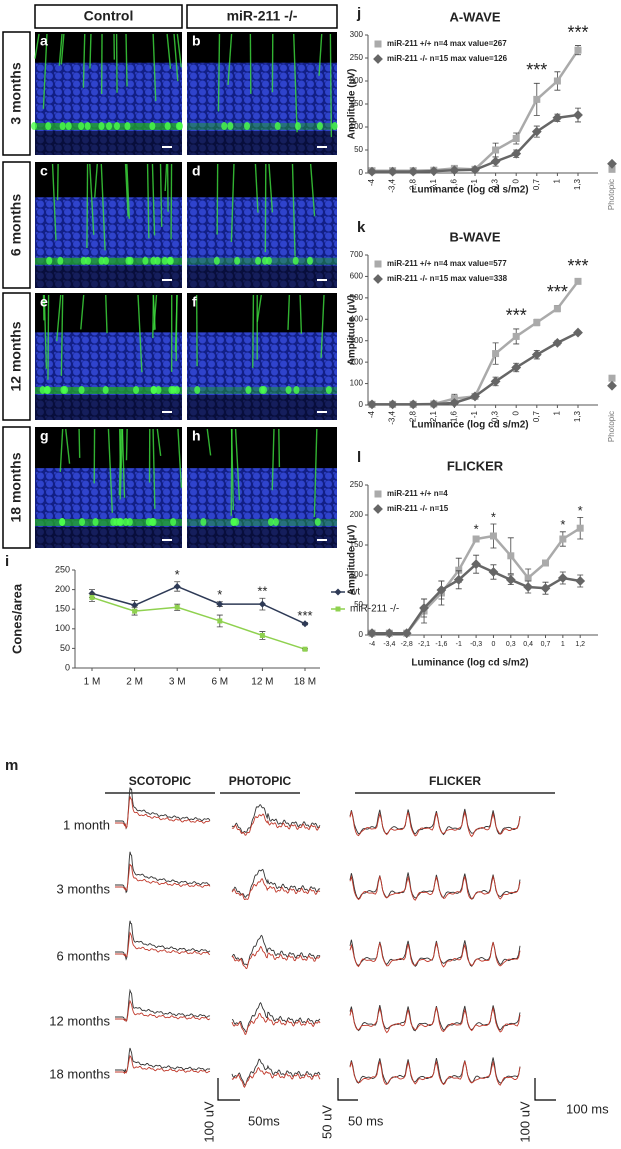  What do you see at coordinates (417, 493) in the screenshot?
I see `legend-label: miR-211 +/+ n=4` at bounding box center [417, 493].